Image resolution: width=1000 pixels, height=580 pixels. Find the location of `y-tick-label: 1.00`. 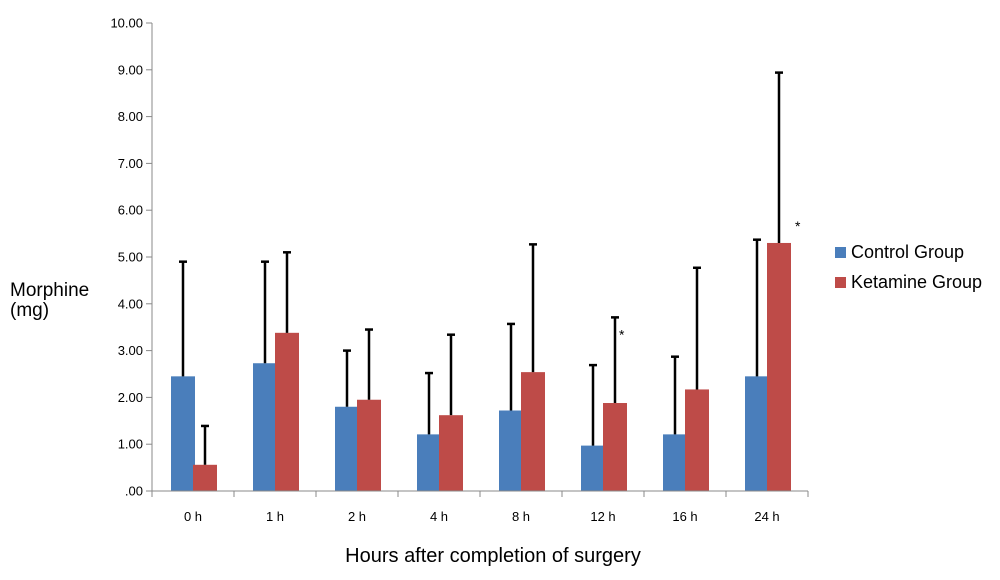

y-tick-label: 1.00 is located at coordinates (130, 444).